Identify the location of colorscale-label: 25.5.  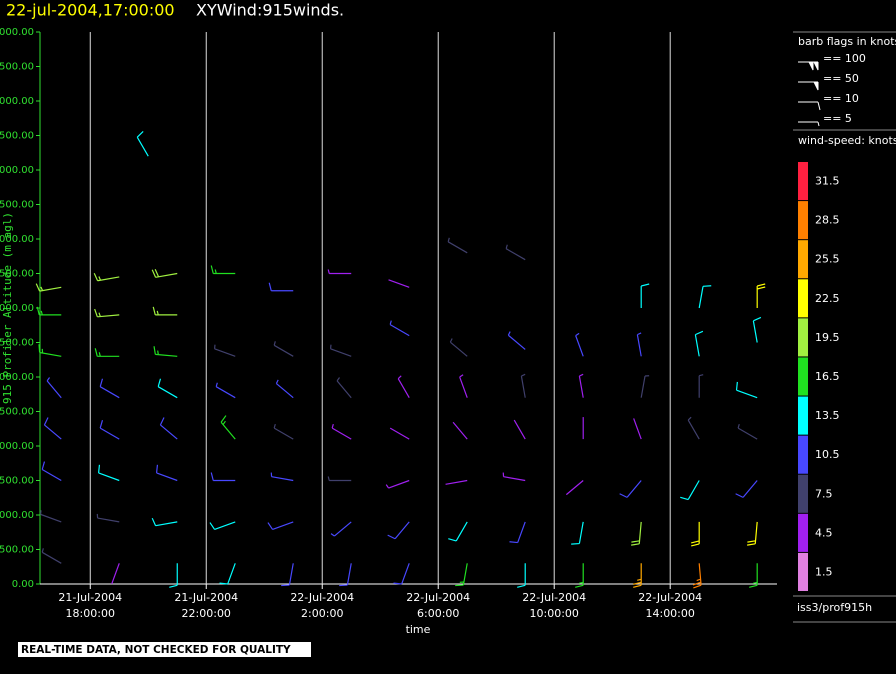
(827, 259).